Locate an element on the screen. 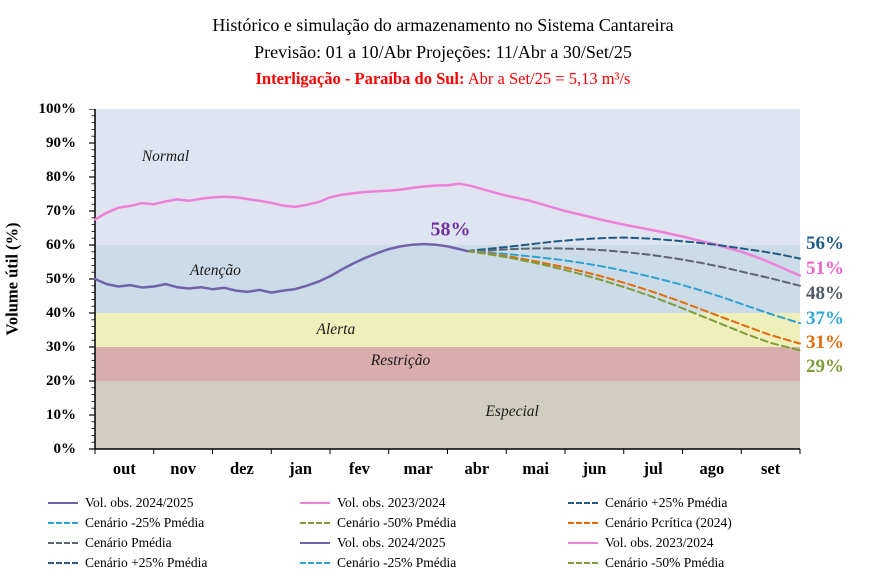 The height and width of the screenshot is (588, 886). zone-atencao is located at coordinates (447, 279).